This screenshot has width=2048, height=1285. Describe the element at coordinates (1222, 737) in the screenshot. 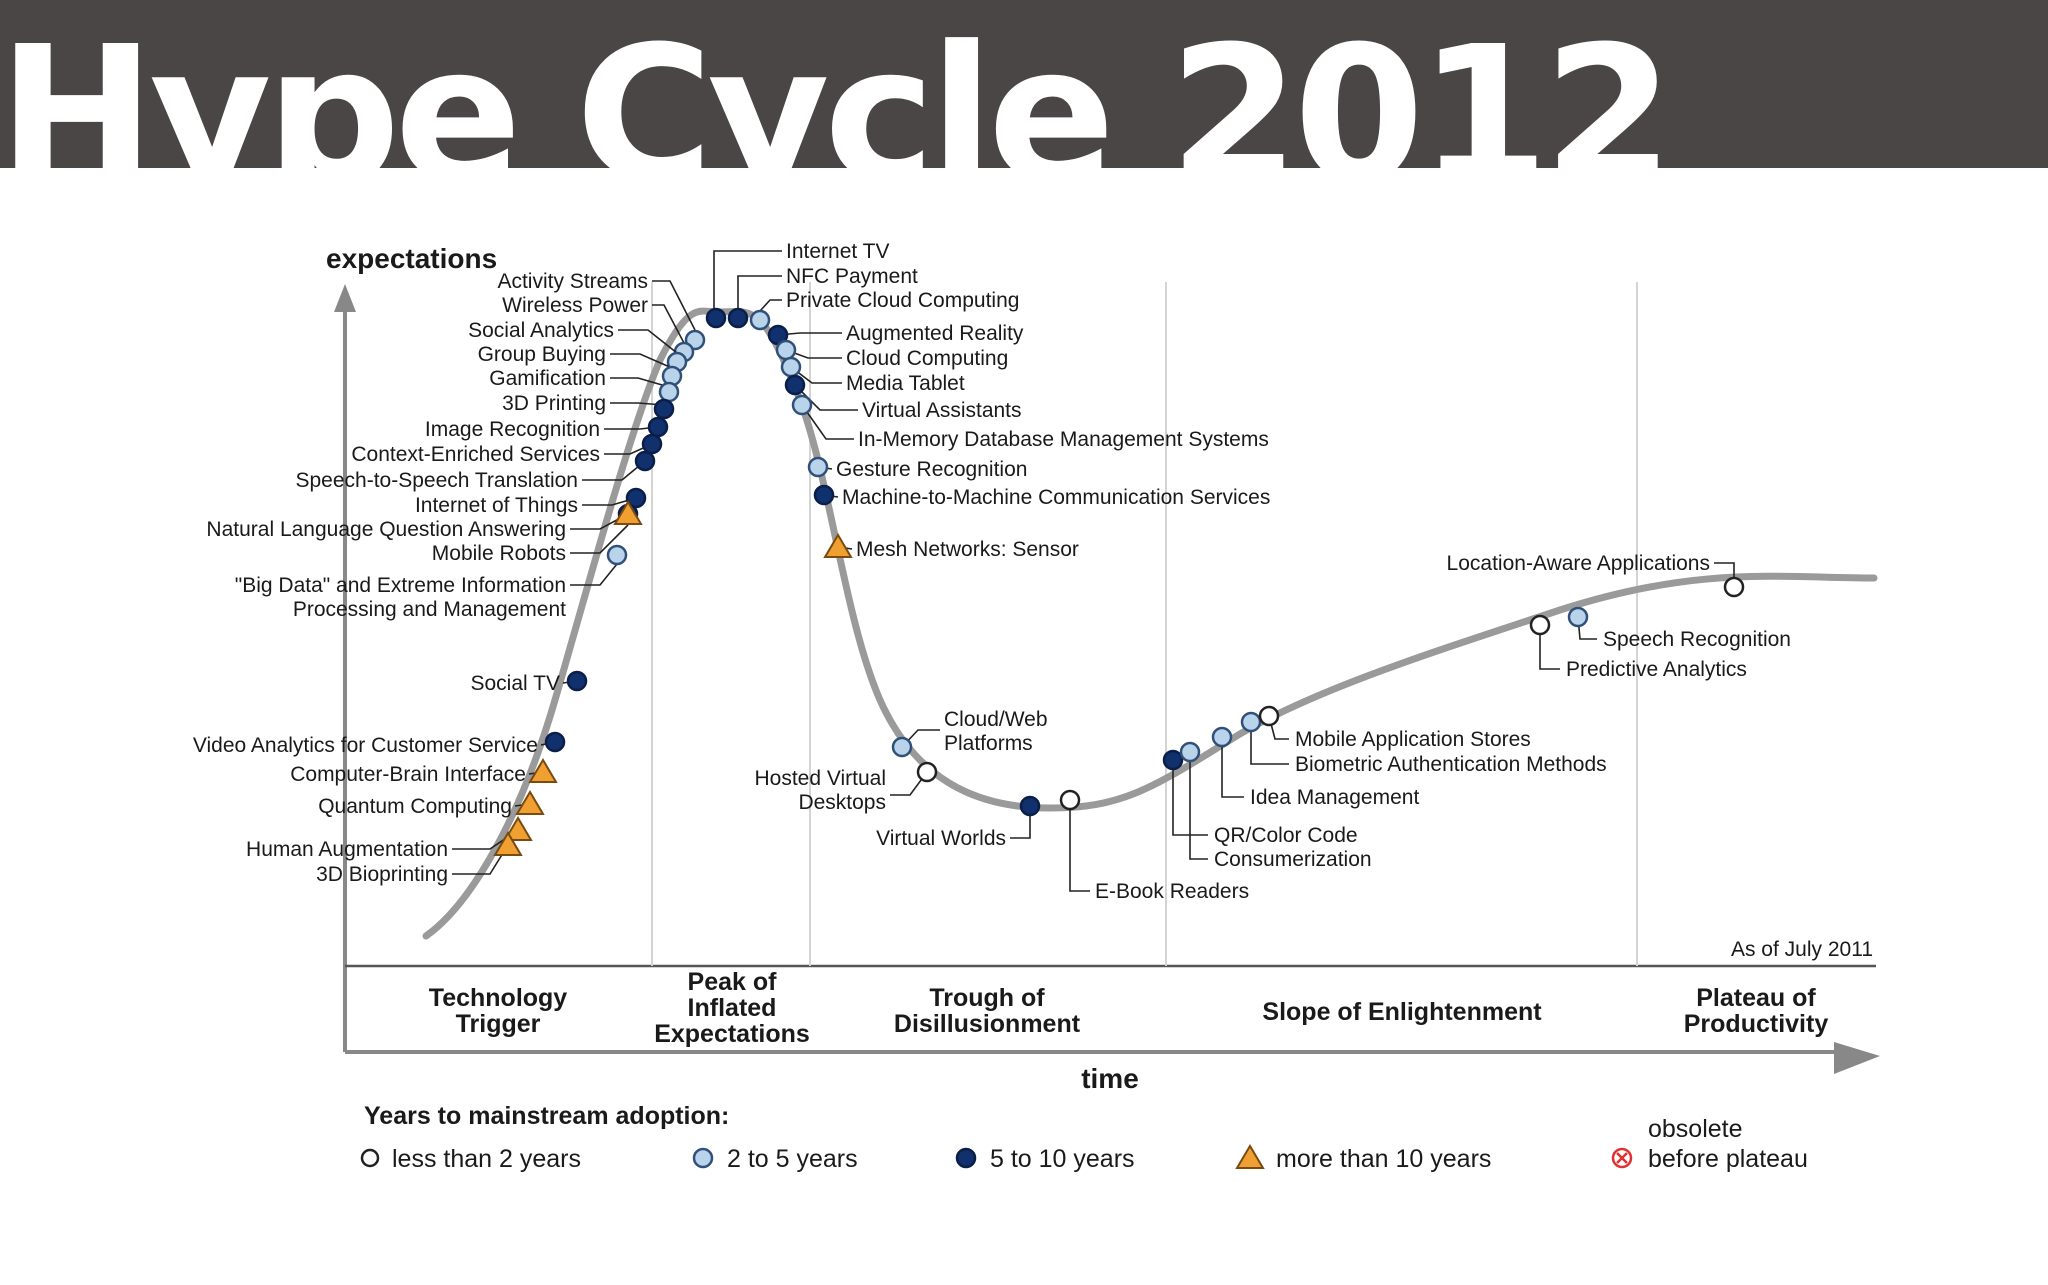

I see `marker-idea-management` at that location.